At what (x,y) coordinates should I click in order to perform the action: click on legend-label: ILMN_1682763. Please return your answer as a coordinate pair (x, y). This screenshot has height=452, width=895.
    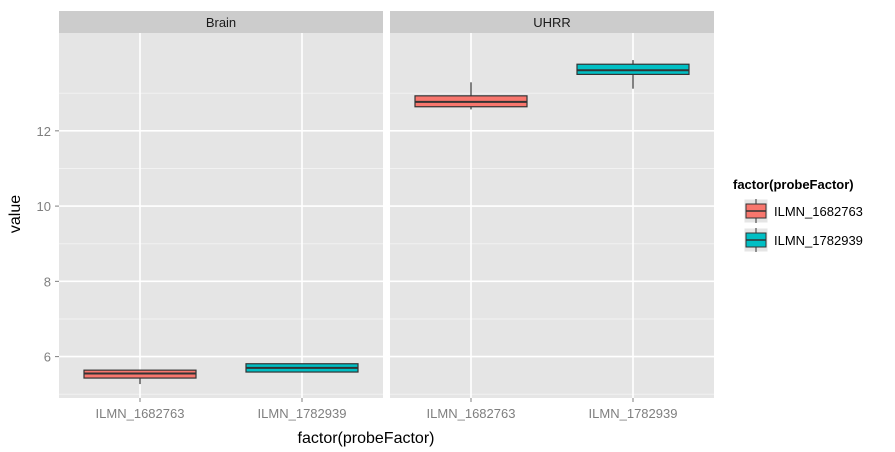
    Looking at the image, I should click on (818, 211).